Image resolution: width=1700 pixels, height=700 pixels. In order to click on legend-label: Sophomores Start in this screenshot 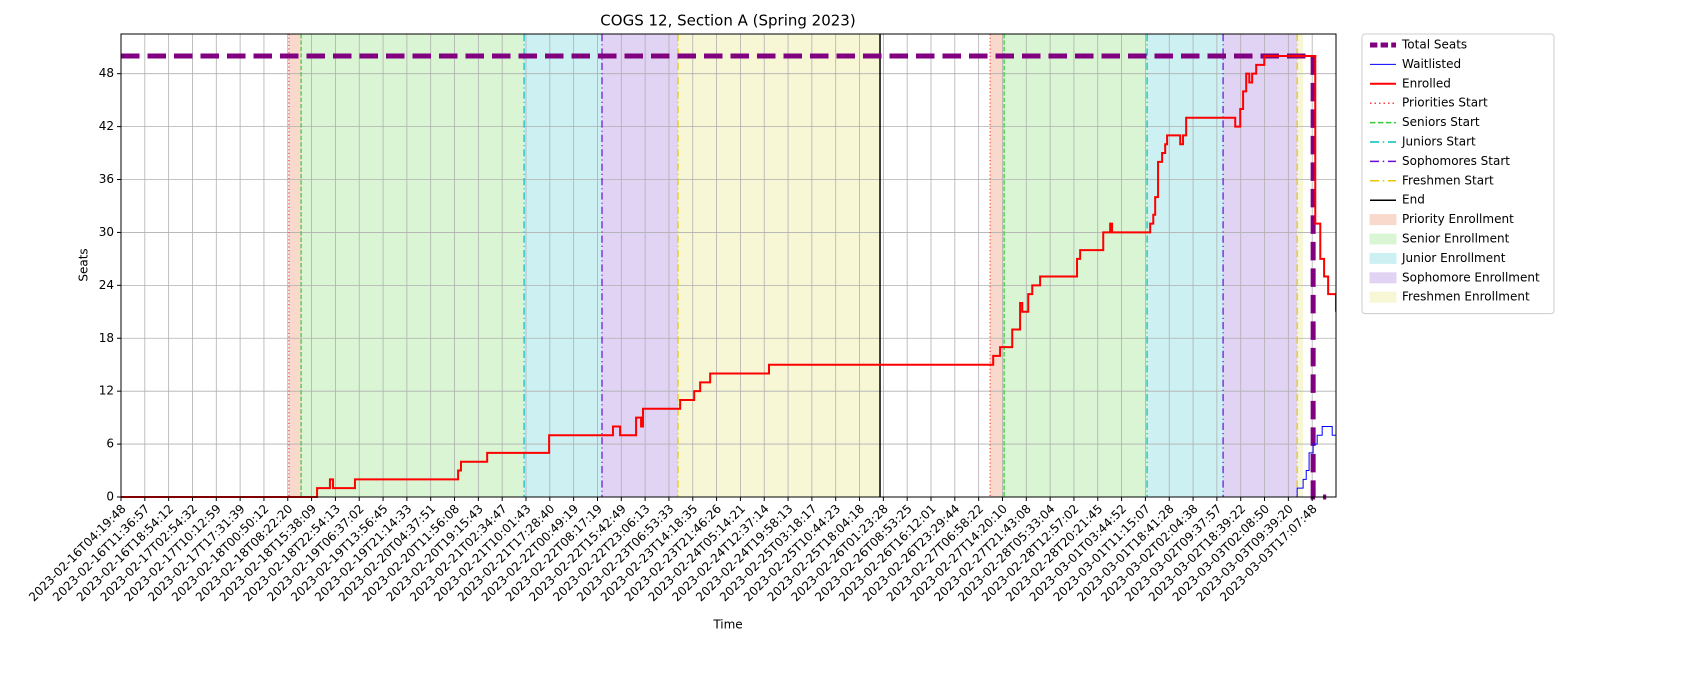, I will do `click(1456, 161)`.